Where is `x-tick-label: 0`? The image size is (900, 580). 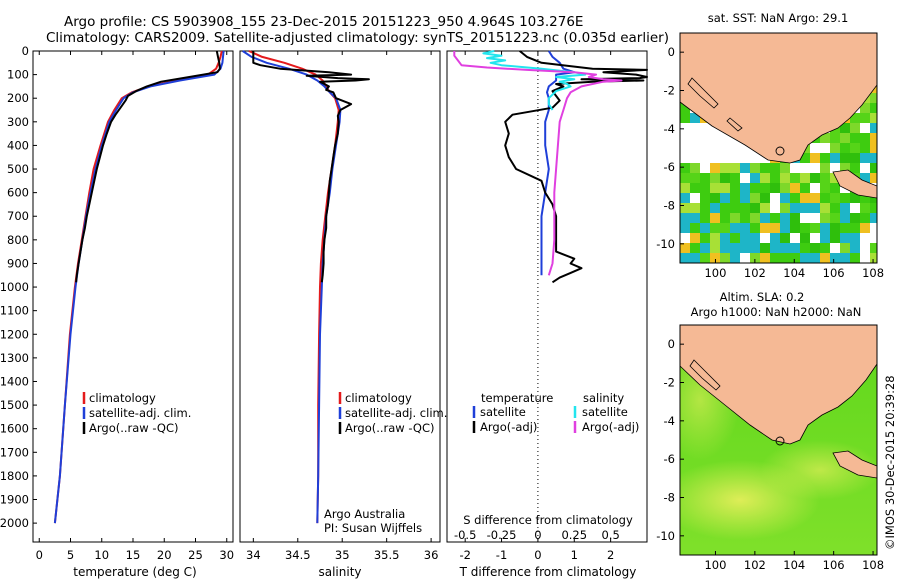
x-tick-label: 0 is located at coordinates (39, 555).